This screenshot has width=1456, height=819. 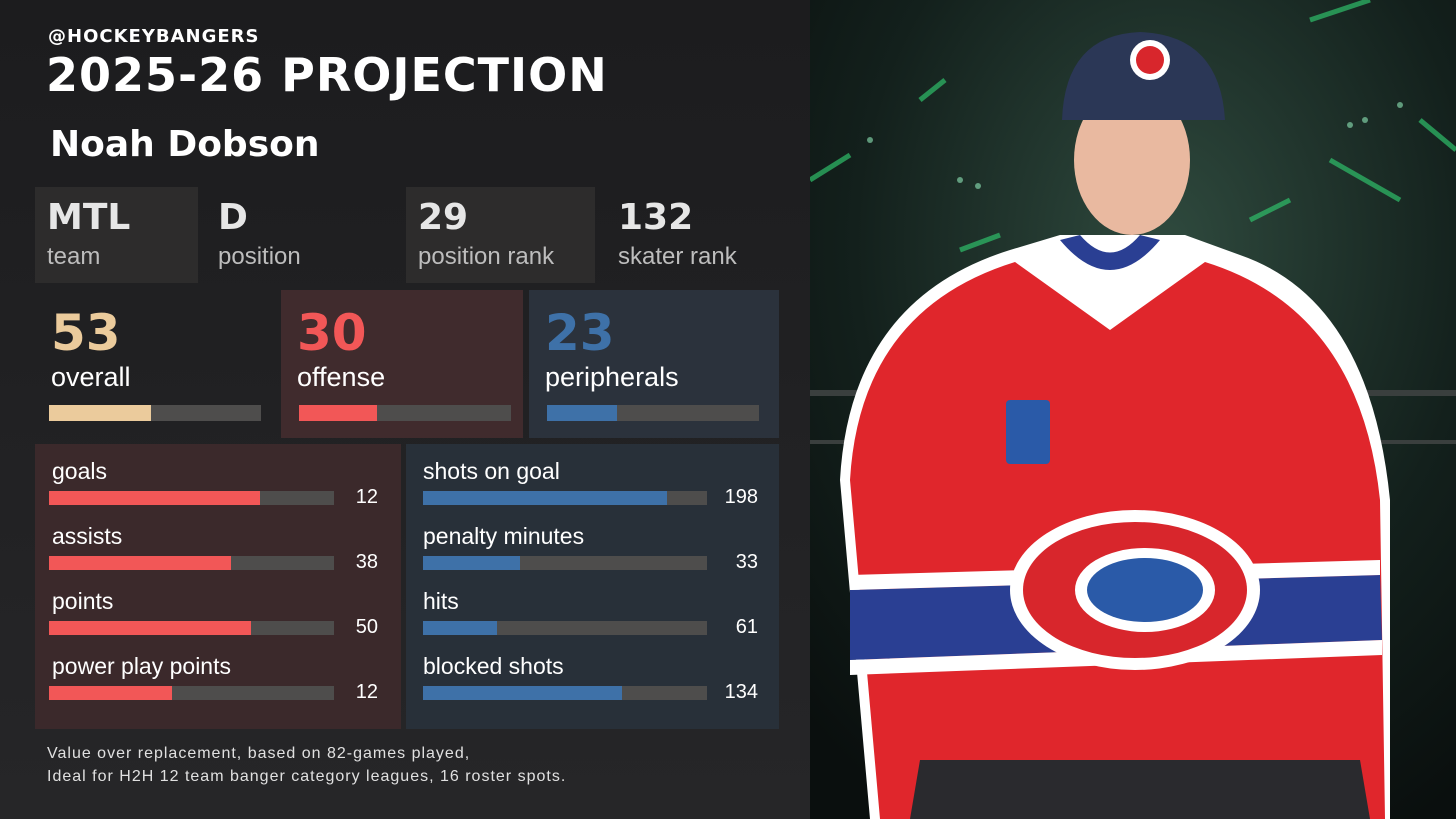 What do you see at coordinates (592, 553) in the screenshot?
I see `stat-row: penalty minutes 33` at bounding box center [592, 553].